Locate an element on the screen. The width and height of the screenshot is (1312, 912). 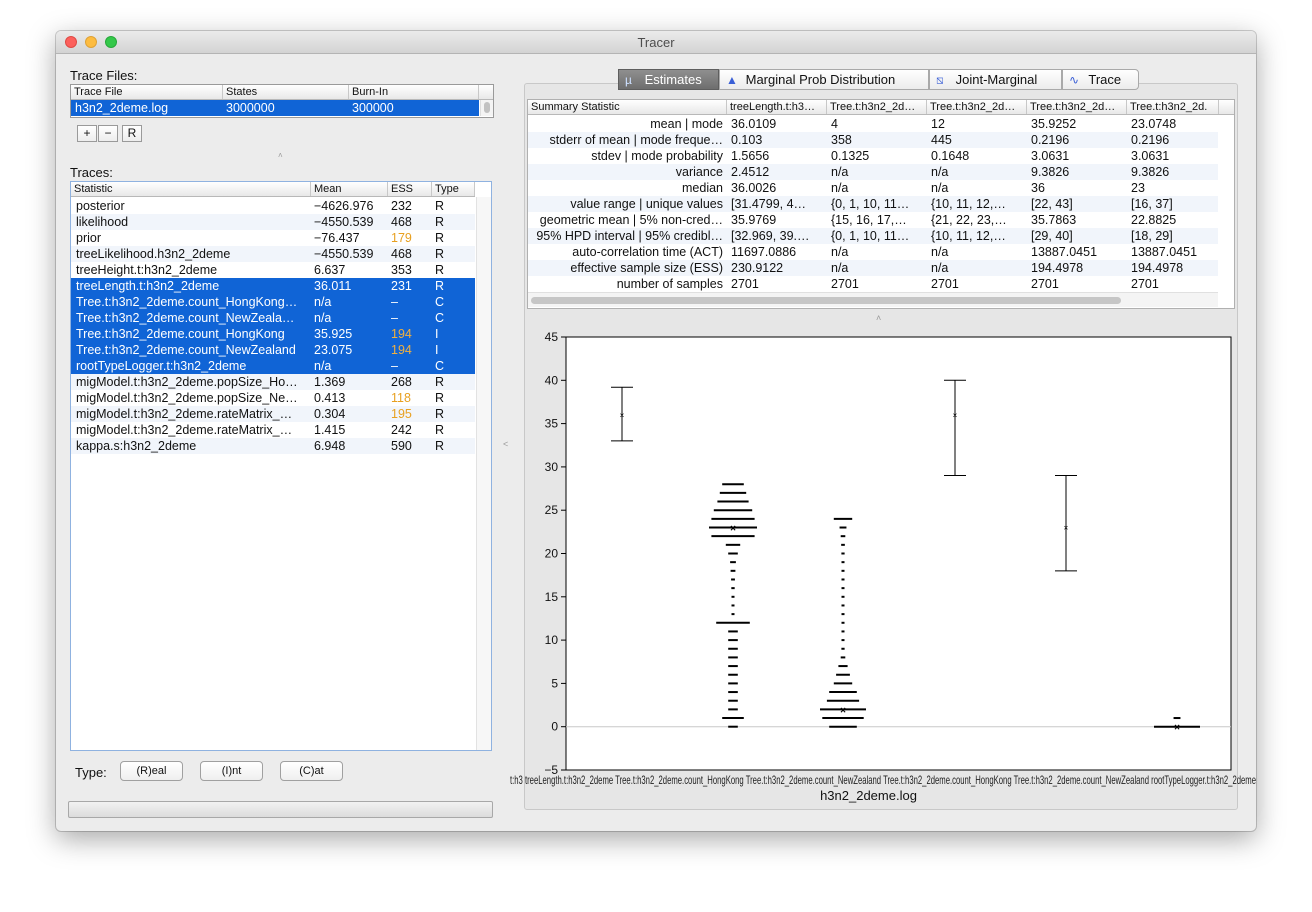
trace-row: Tree.t:h3n2_2deme.count_HongKong… n/a – C is located at coordinates (273, 302).